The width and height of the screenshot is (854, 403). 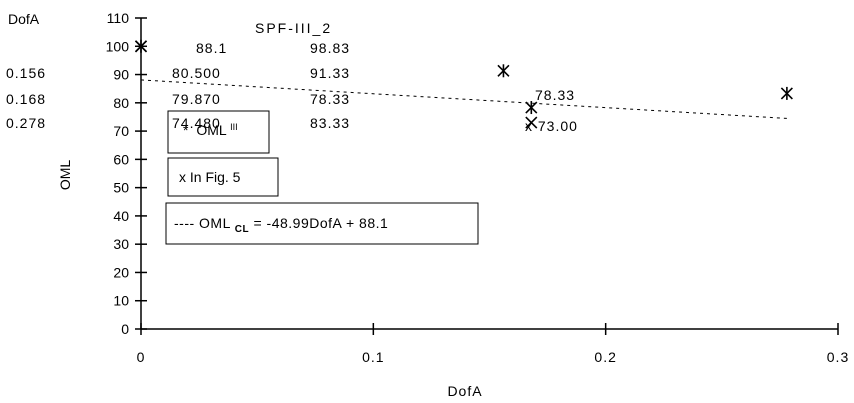 What do you see at coordinates (121, 75) in the screenshot?
I see `y-tick-label: 90` at bounding box center [121, 75].